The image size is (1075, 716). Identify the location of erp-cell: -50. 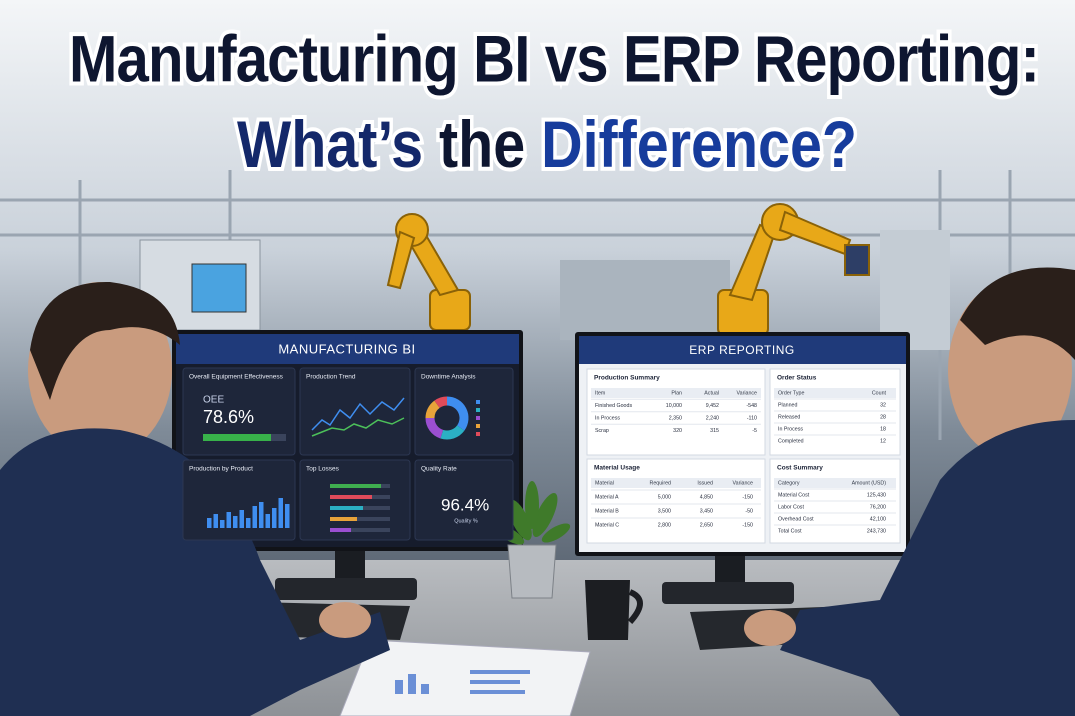
(749, 511).